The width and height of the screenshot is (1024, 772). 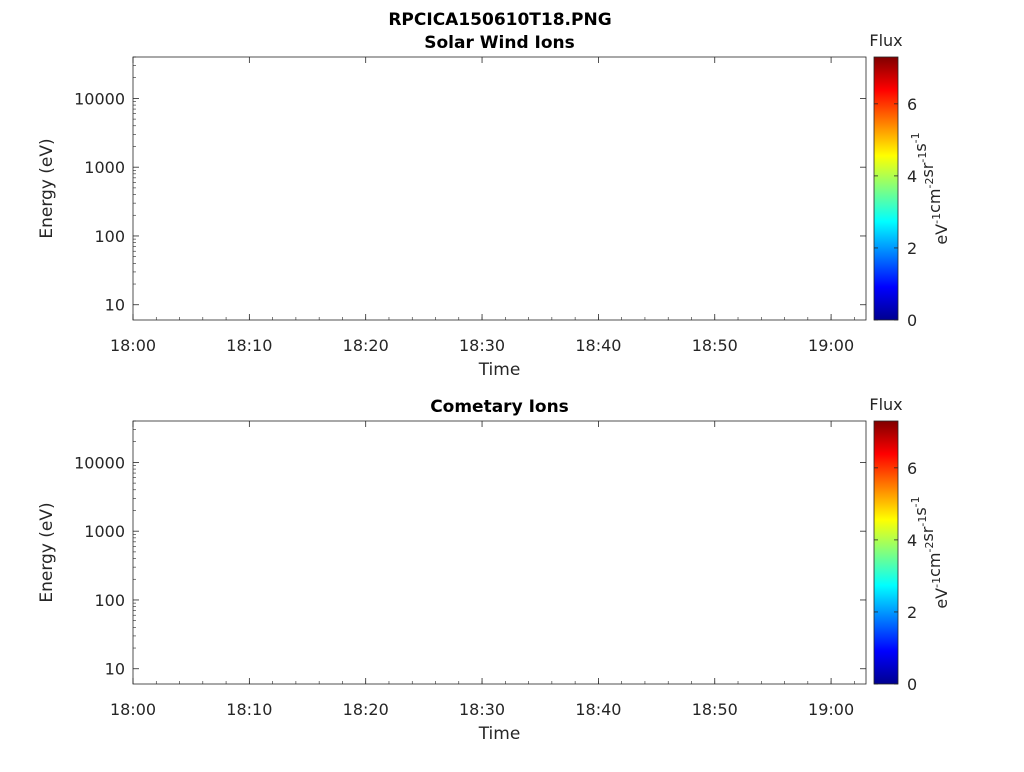 I want to click on figure-title: RPCICA150610T18.PNG, so click(x=499, y=20).